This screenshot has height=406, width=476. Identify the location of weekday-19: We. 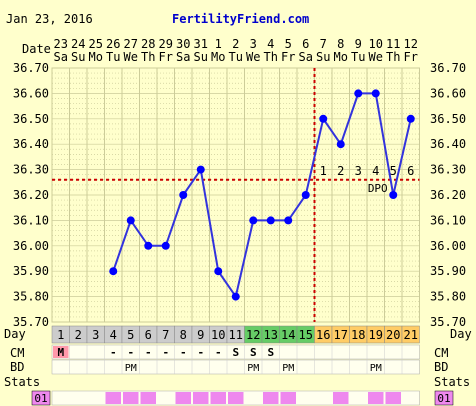
(376, 57).